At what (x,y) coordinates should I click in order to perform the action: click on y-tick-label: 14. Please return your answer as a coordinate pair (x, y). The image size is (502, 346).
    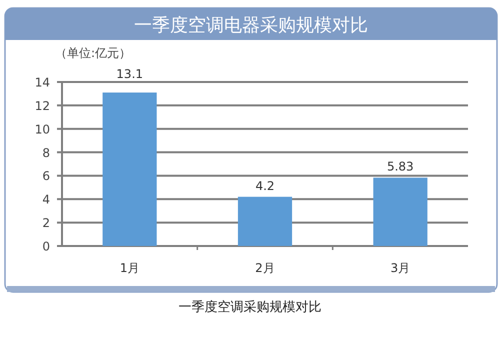
    Looking at the image, I should click on (42, 83).